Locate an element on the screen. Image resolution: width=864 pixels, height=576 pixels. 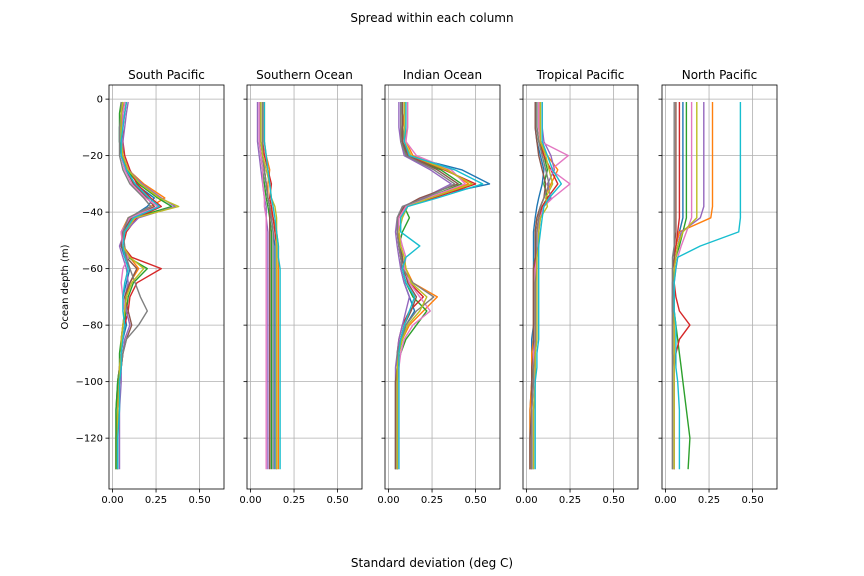
panel-title: North Pacific is located at coordinates (720, 75).